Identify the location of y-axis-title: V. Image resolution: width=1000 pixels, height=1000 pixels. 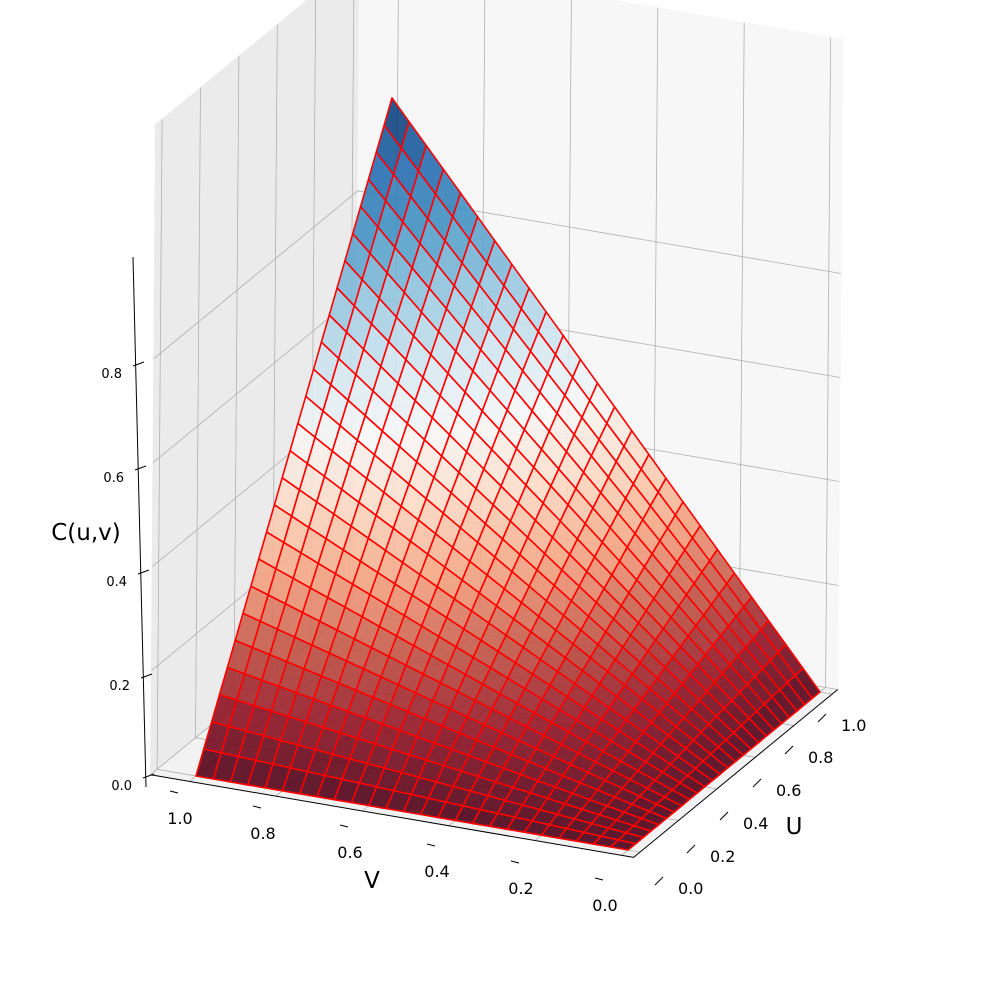
(372, 881).